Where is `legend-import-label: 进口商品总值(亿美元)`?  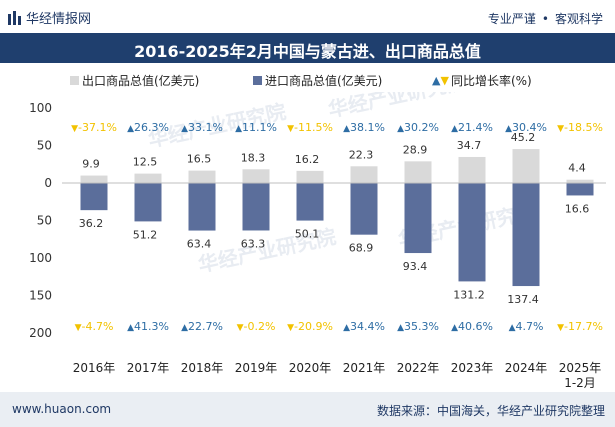
legend-import-label: 进口商品总值(亿美元) is located at coordinates (324, 81).